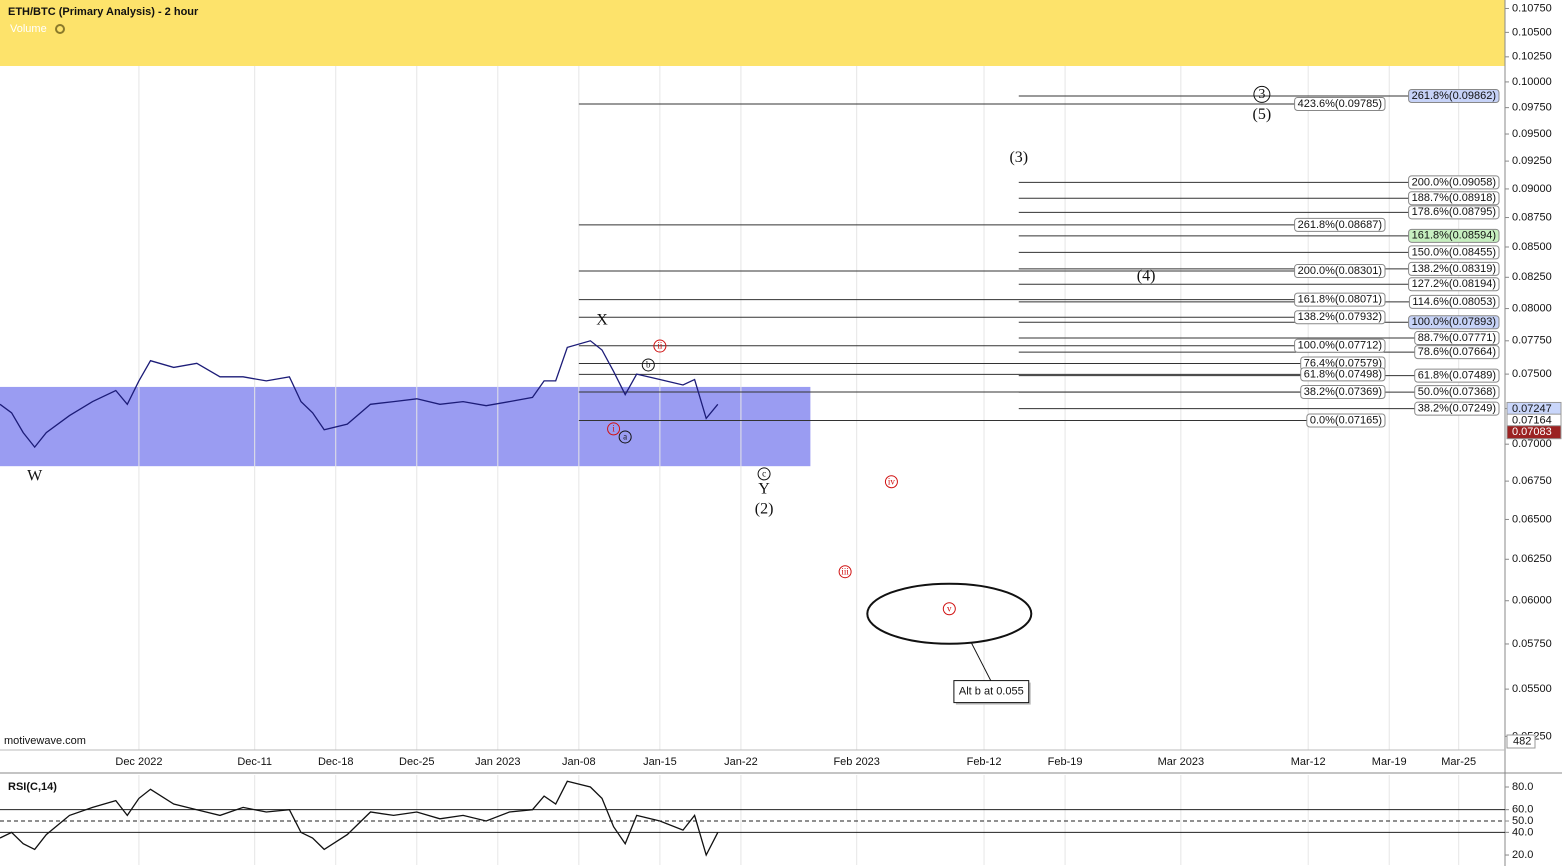  I want to click on volume-header-band, so click(752, 33).